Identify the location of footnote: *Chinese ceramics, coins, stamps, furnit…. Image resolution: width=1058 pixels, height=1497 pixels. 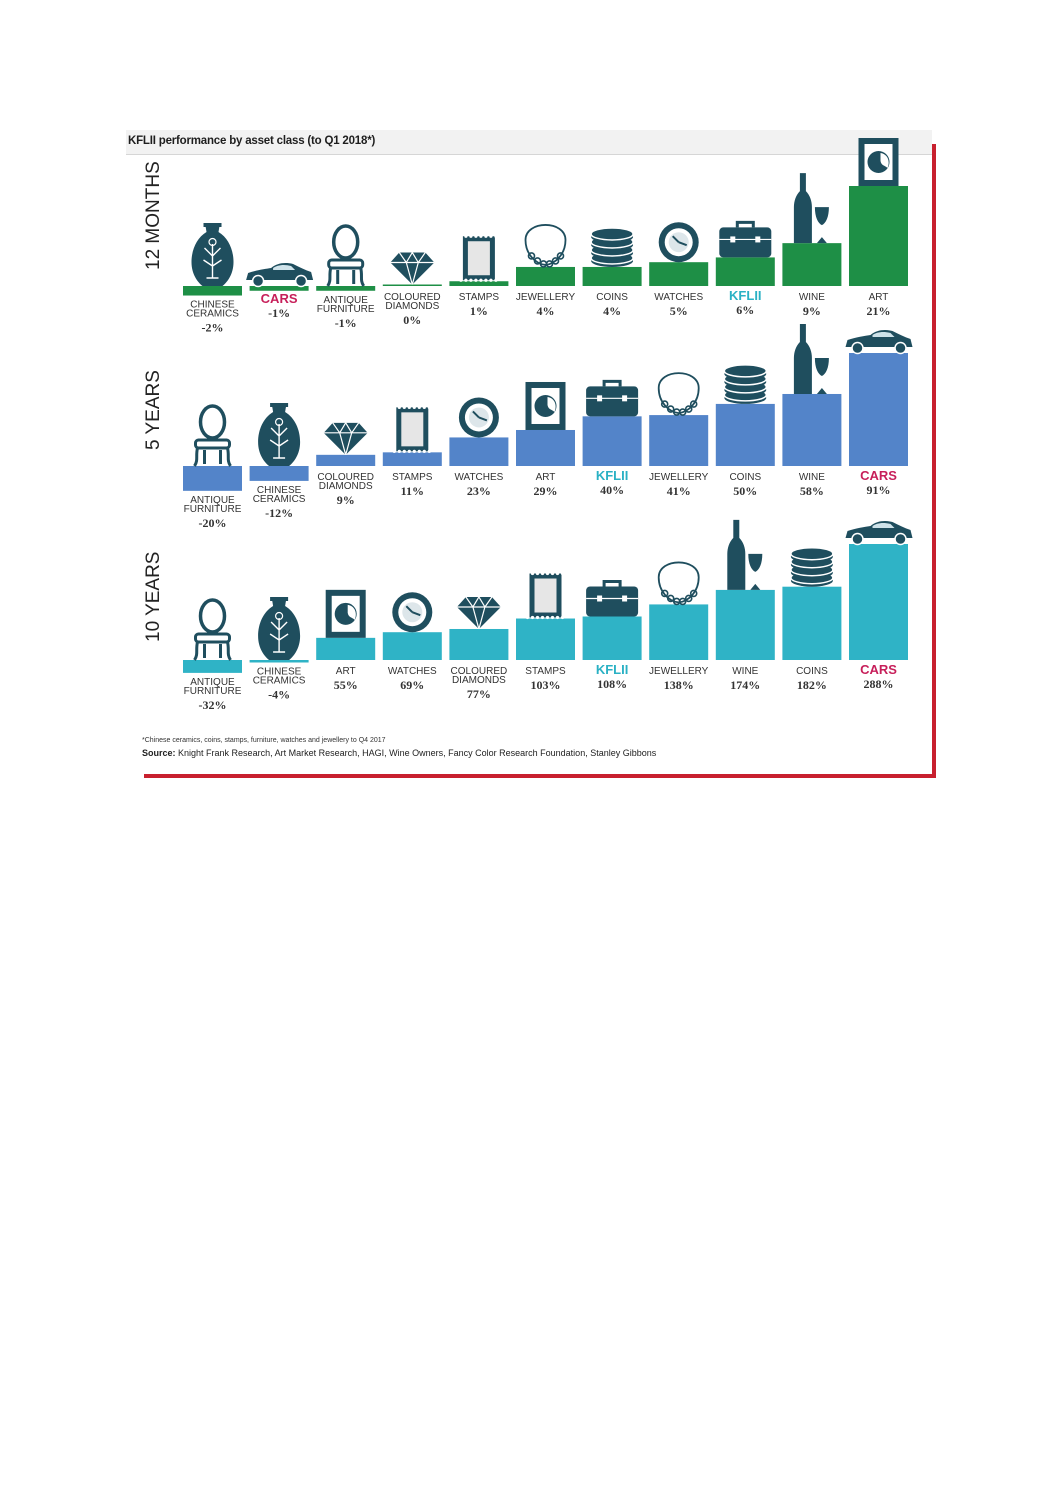
(264, 740).